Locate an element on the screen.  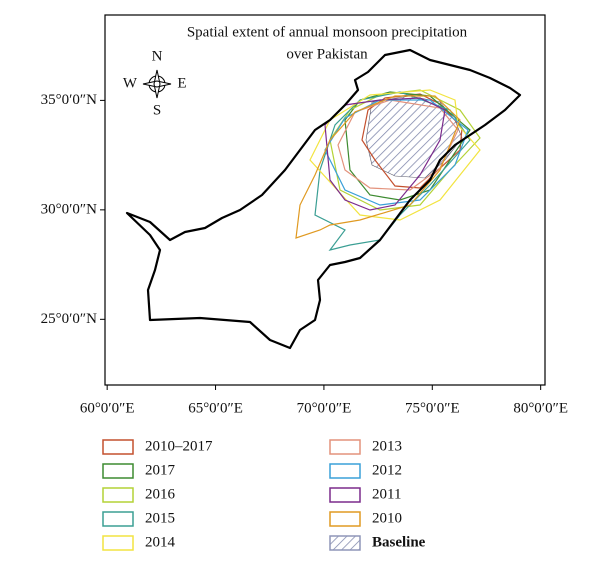
legend-label: 2013 is located at coordinates (387, 446).